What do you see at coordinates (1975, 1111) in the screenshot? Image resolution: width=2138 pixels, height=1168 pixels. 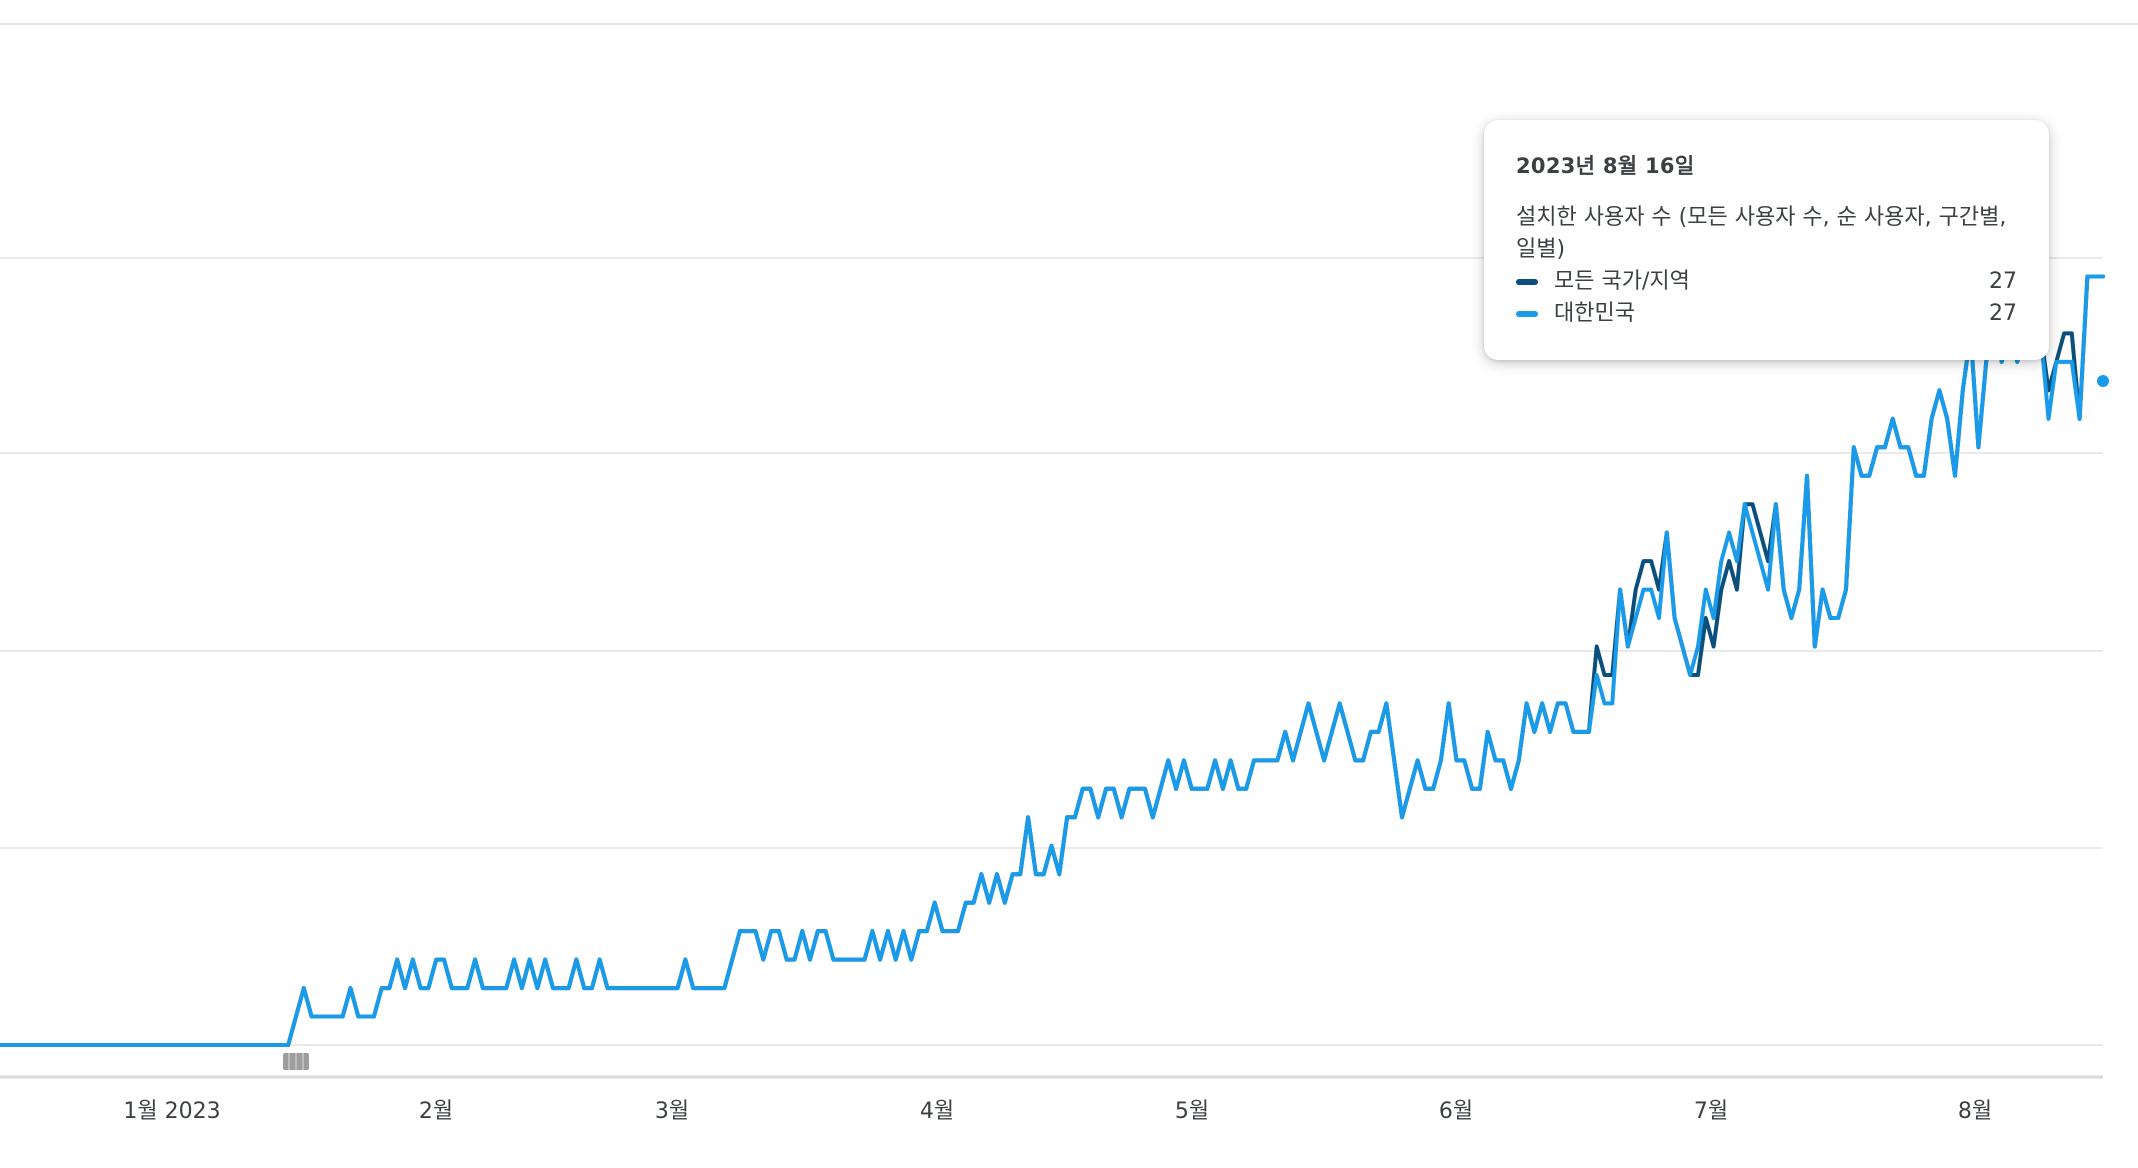 I see `x-tick-label: 8월` at bounding box center [1975, 1111].